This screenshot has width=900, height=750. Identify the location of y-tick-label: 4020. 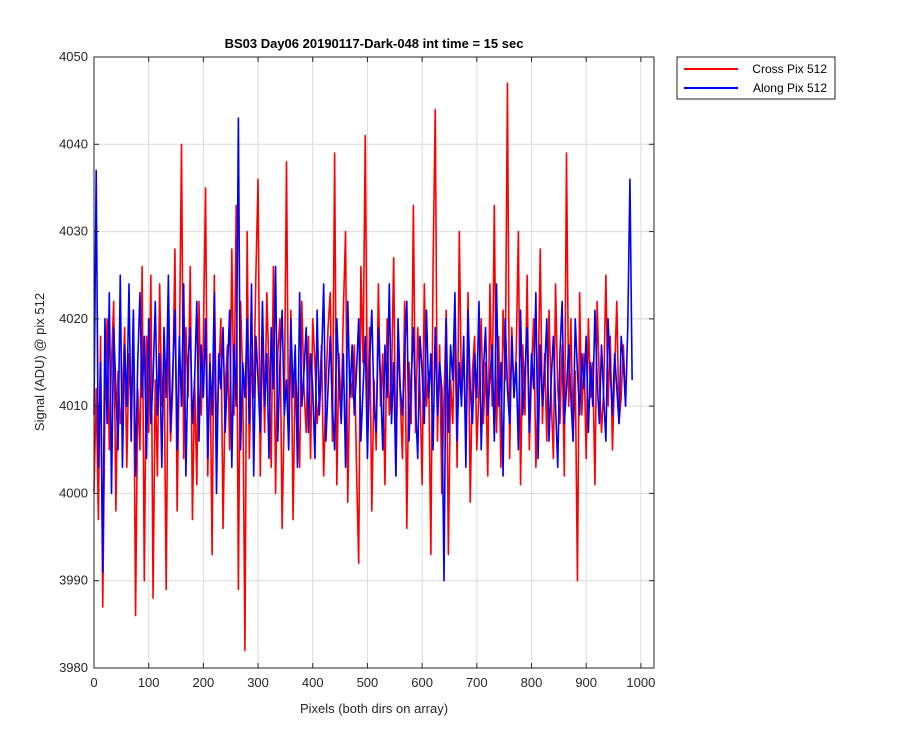
(73, 318).